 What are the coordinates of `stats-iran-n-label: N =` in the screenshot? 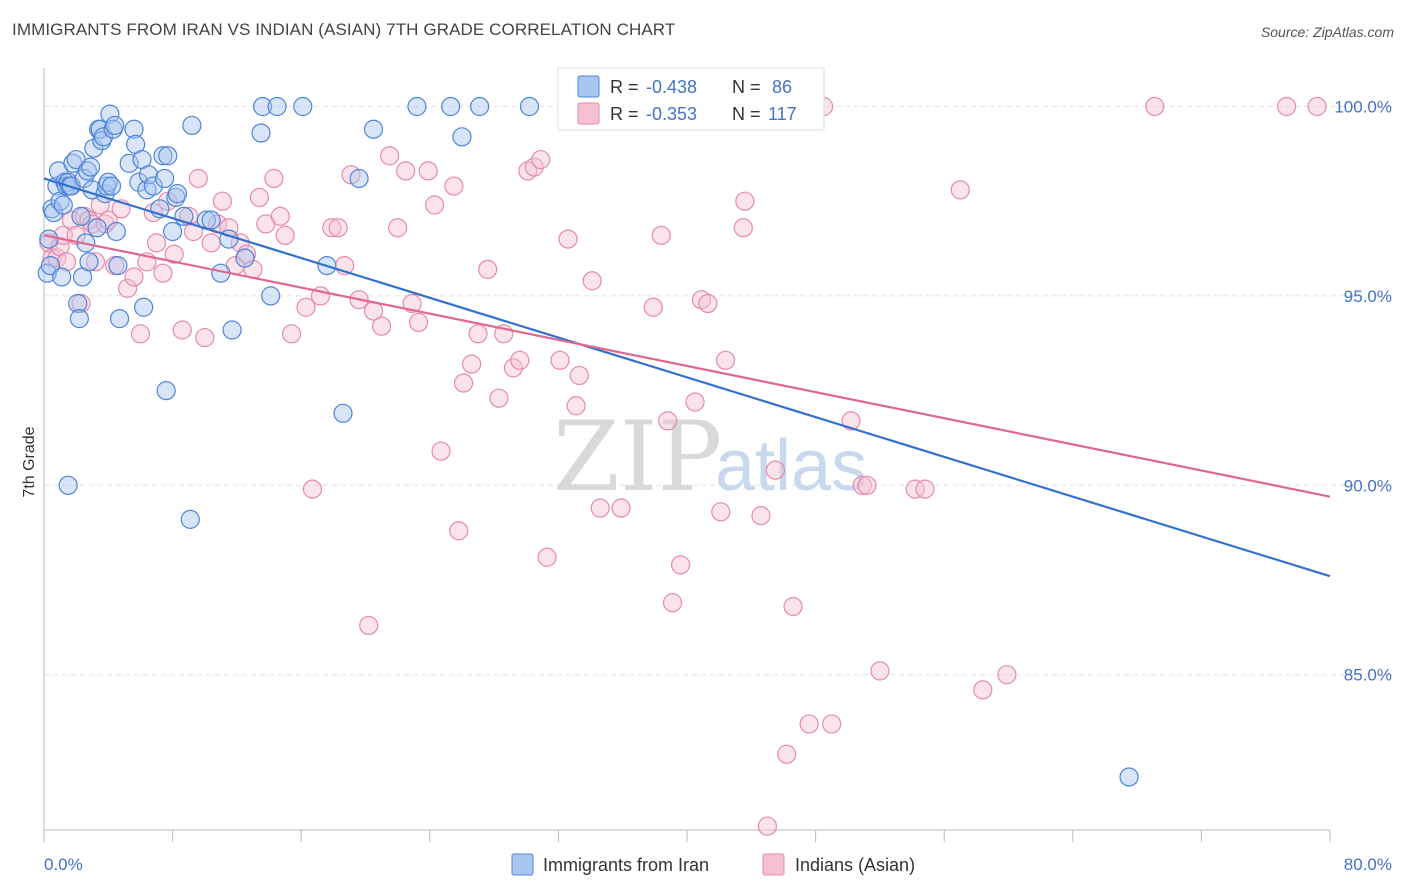 It's located at (746, 87).